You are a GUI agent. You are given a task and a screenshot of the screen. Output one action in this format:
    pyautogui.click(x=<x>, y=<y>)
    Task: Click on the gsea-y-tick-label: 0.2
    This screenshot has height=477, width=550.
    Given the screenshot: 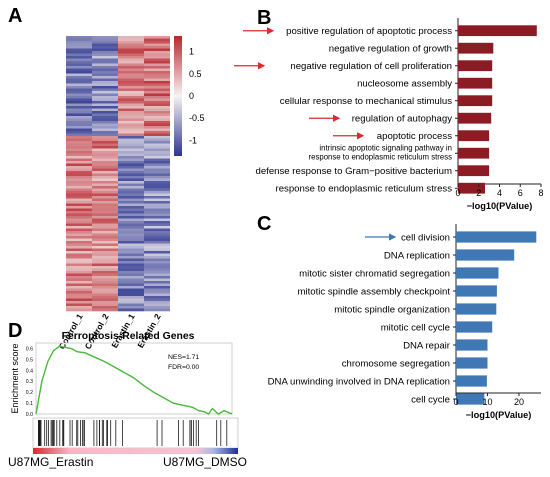 What is the action you would take?
    pyautogui.click(x=29, y=393)
    